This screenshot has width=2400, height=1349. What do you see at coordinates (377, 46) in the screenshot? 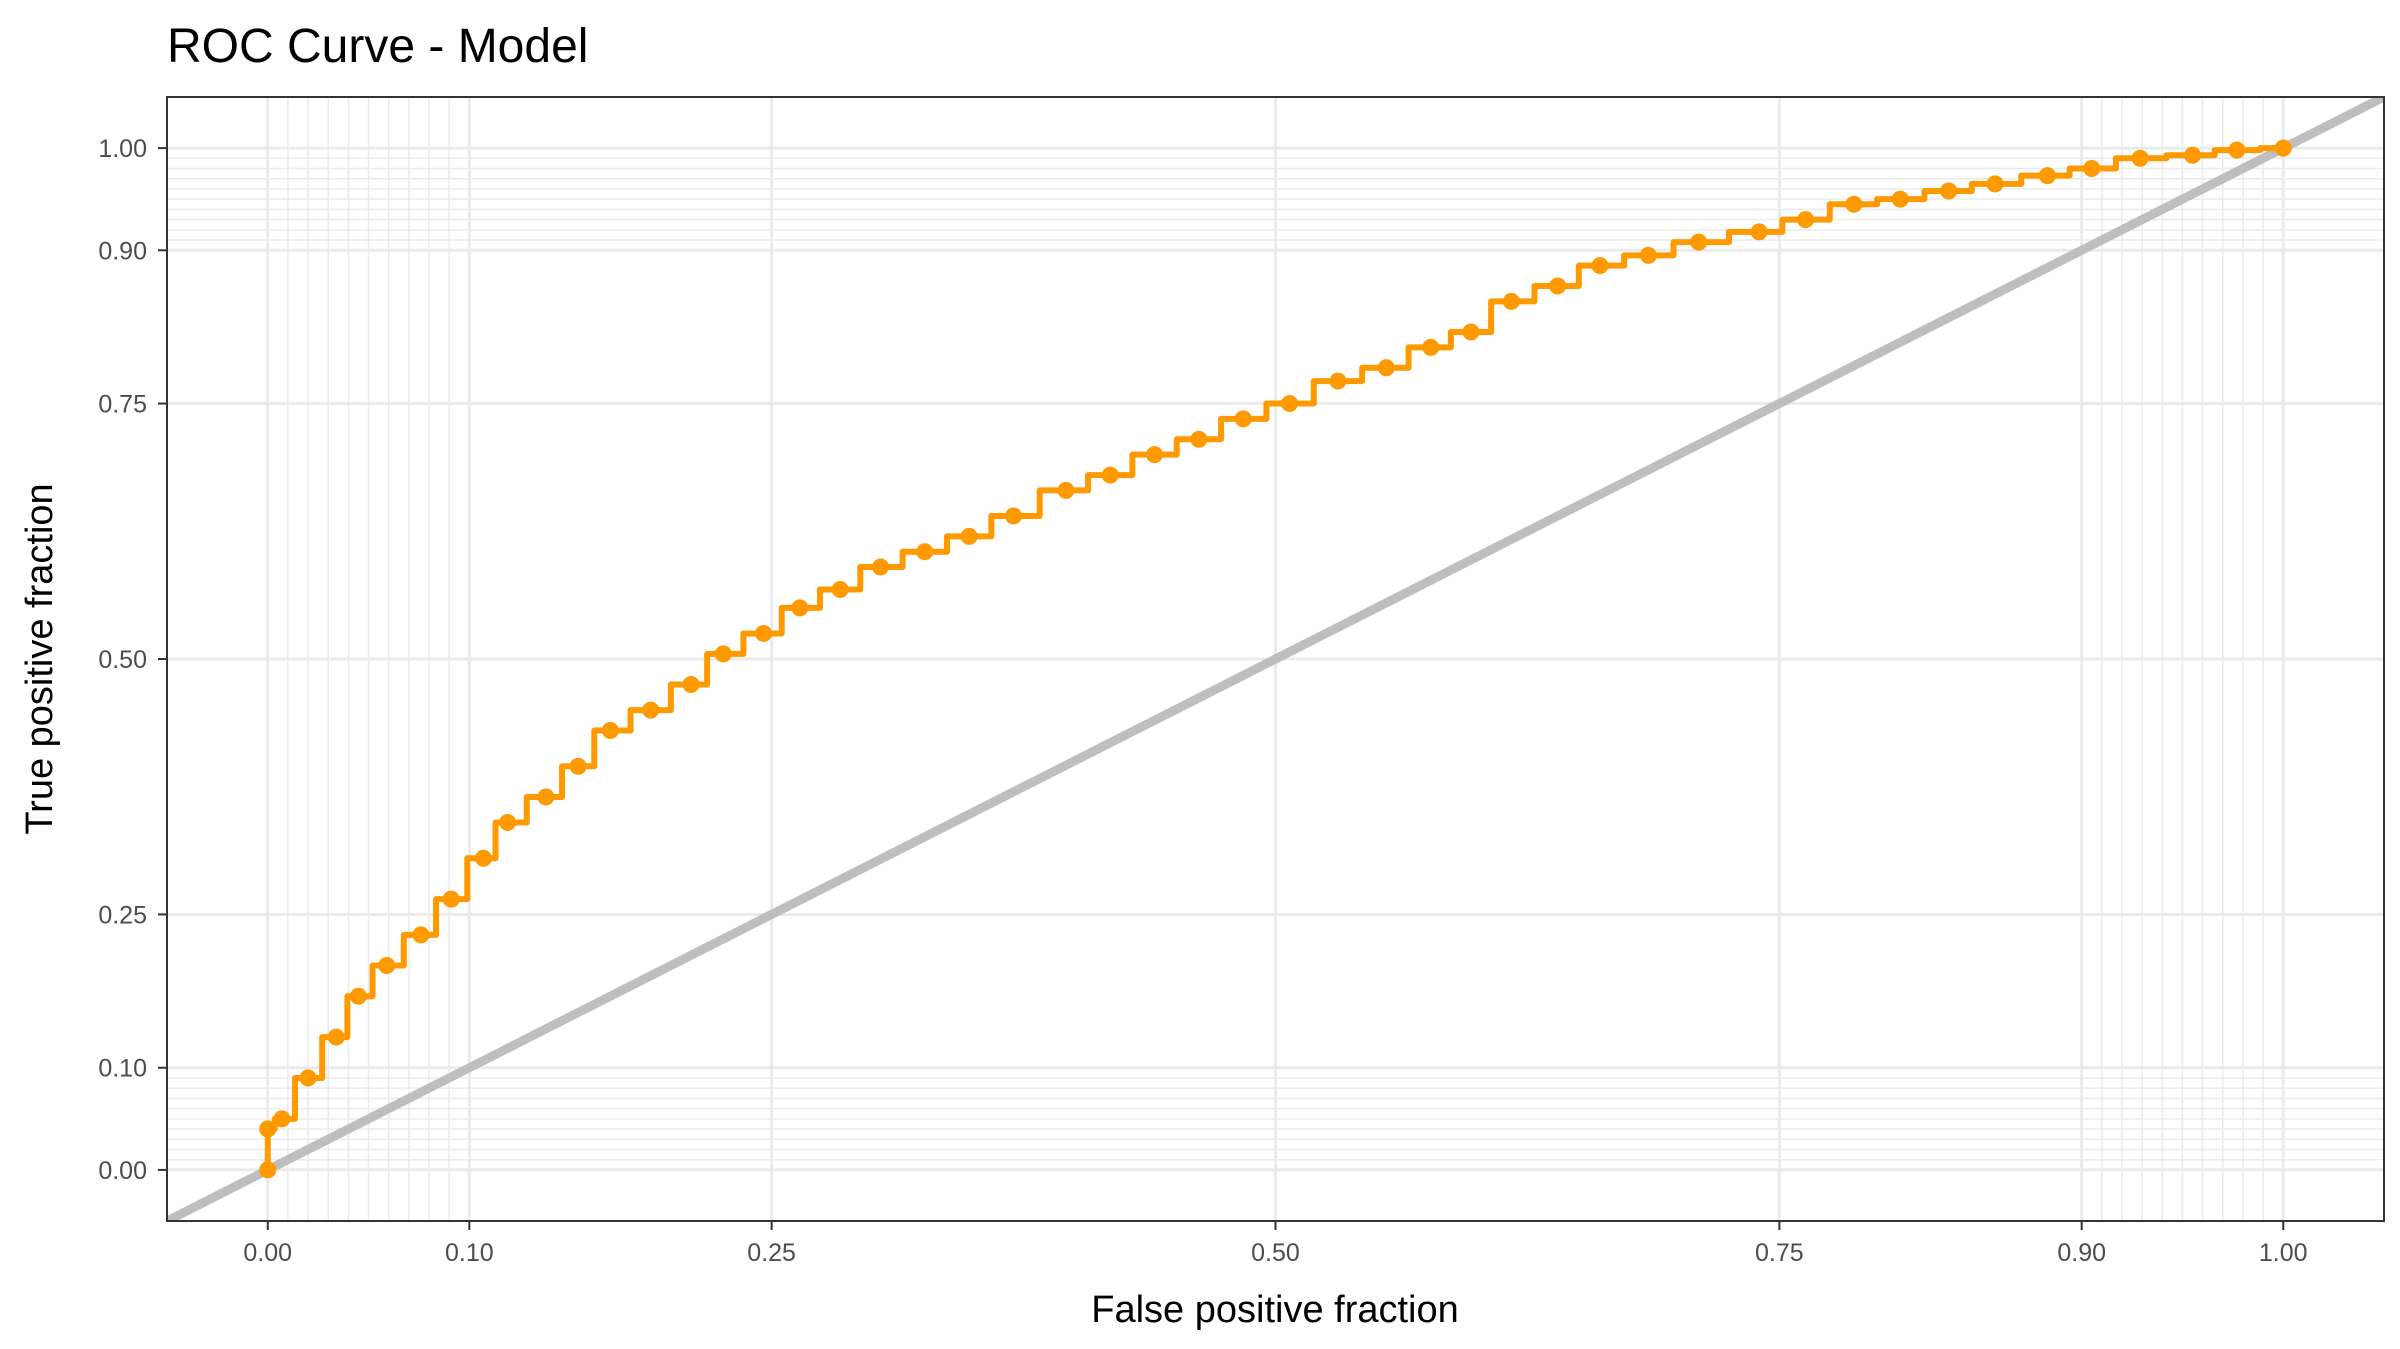
I see `chart-title: ROC Curve - Model` at bounding box center [377, 46].